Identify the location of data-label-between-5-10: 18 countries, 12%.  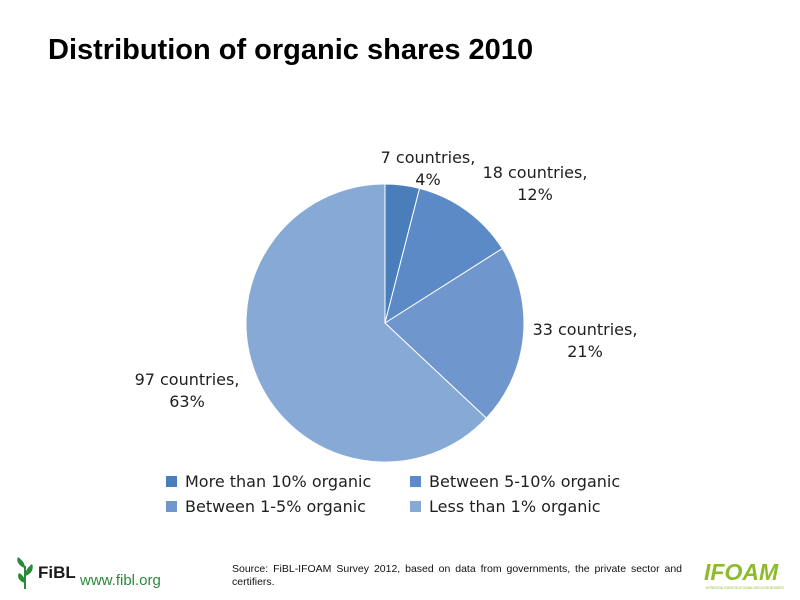
(535, 183).